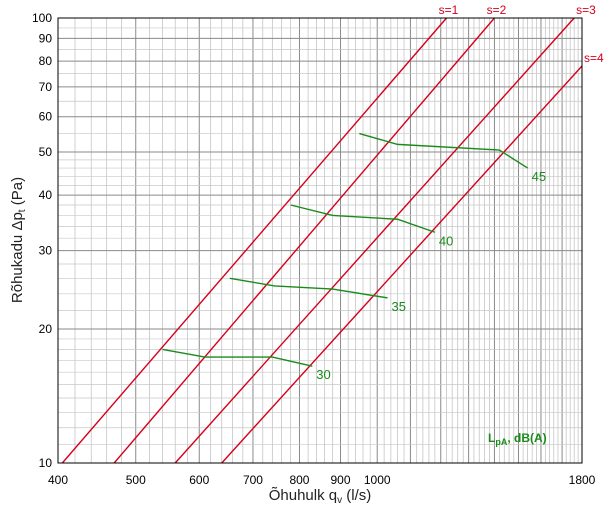 Image resolution: width=614 pixels, height=512 pixels. I want to click on legend-label: LpA, dB(A), so click(517, 439).